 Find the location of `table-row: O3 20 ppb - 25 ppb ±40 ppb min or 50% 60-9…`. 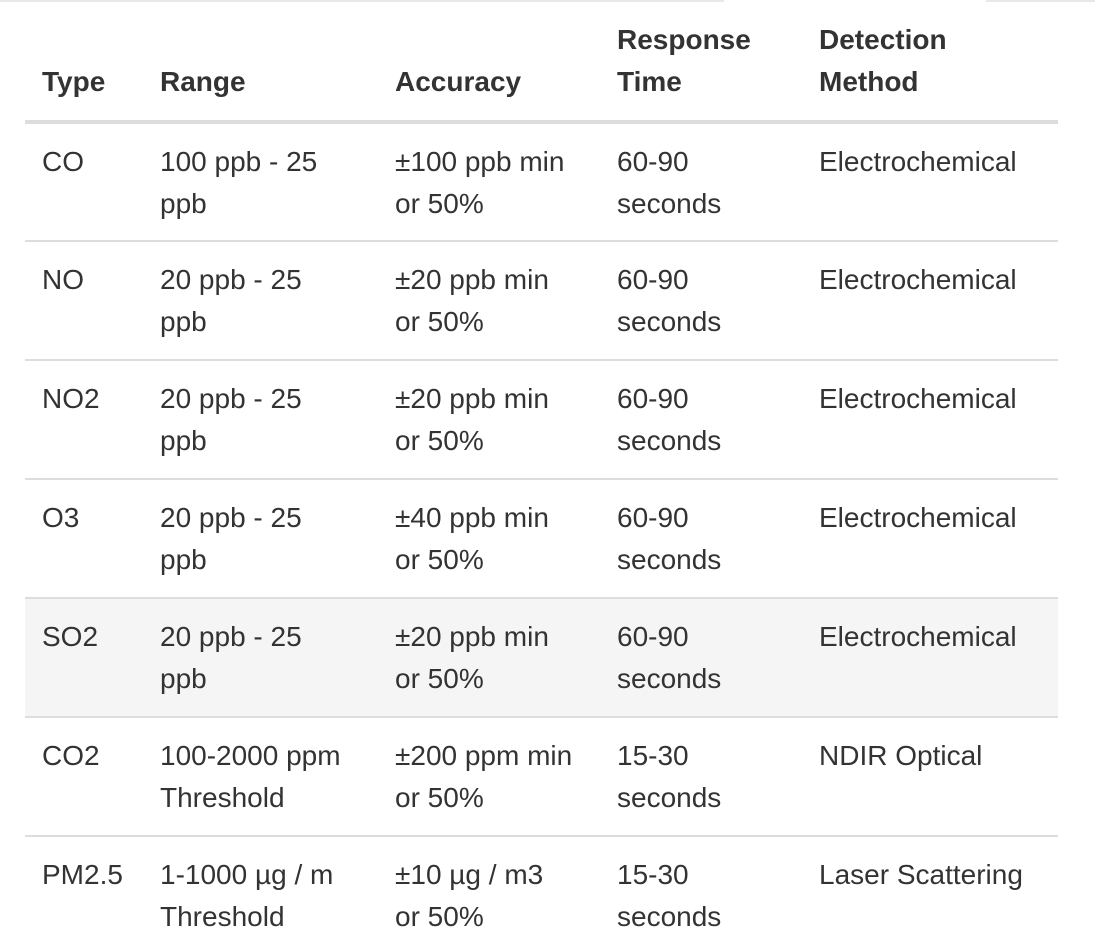

table-row: O3 20 ppb - 25 ppb ±40 ppb min or 50% 60-9… is located at coordinates (541, 539).